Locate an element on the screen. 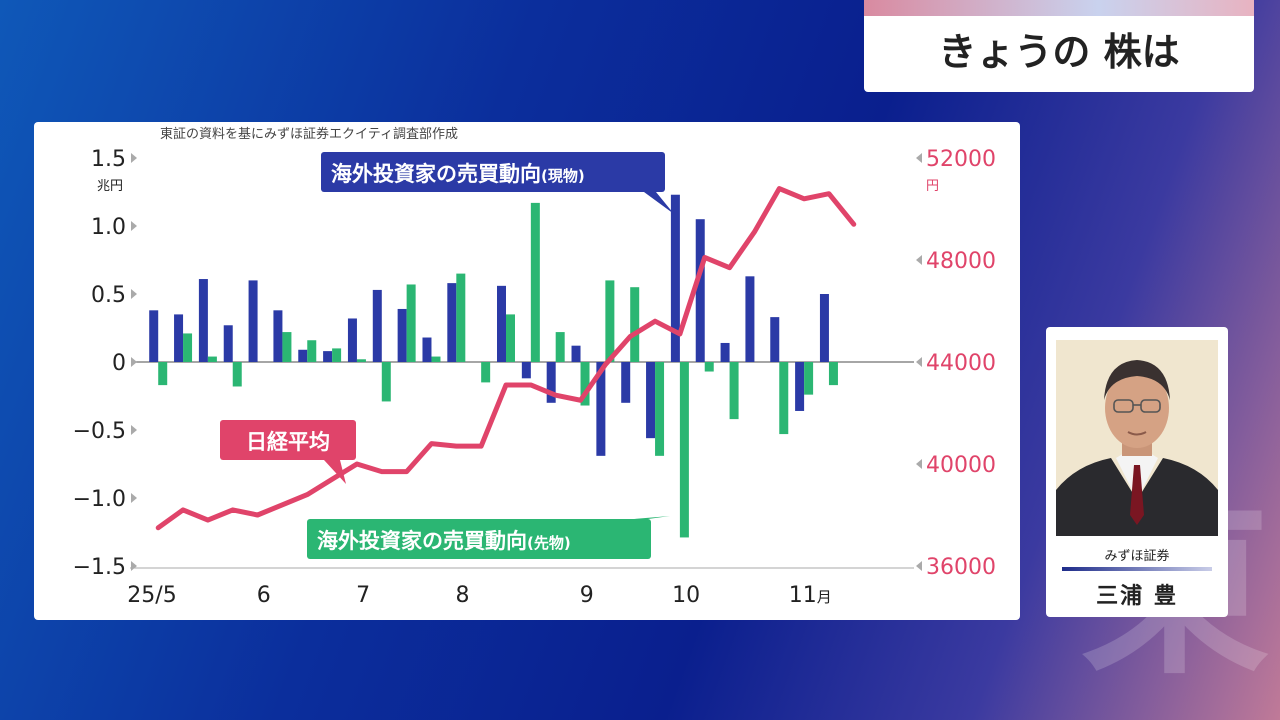 This screenshot has width=1280, height=720. left-tick-label: −1.5 is located at coordinates (99, 567).